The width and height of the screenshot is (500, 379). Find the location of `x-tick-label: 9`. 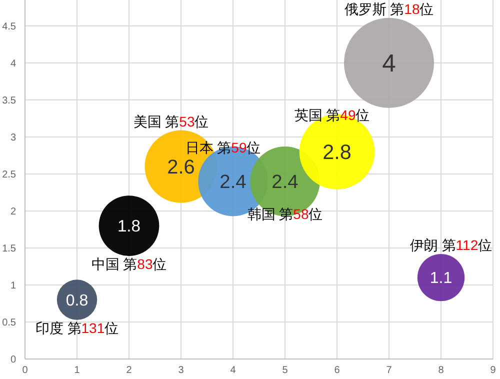

x-tick-label: 9 is located at coordinates (493, 370).